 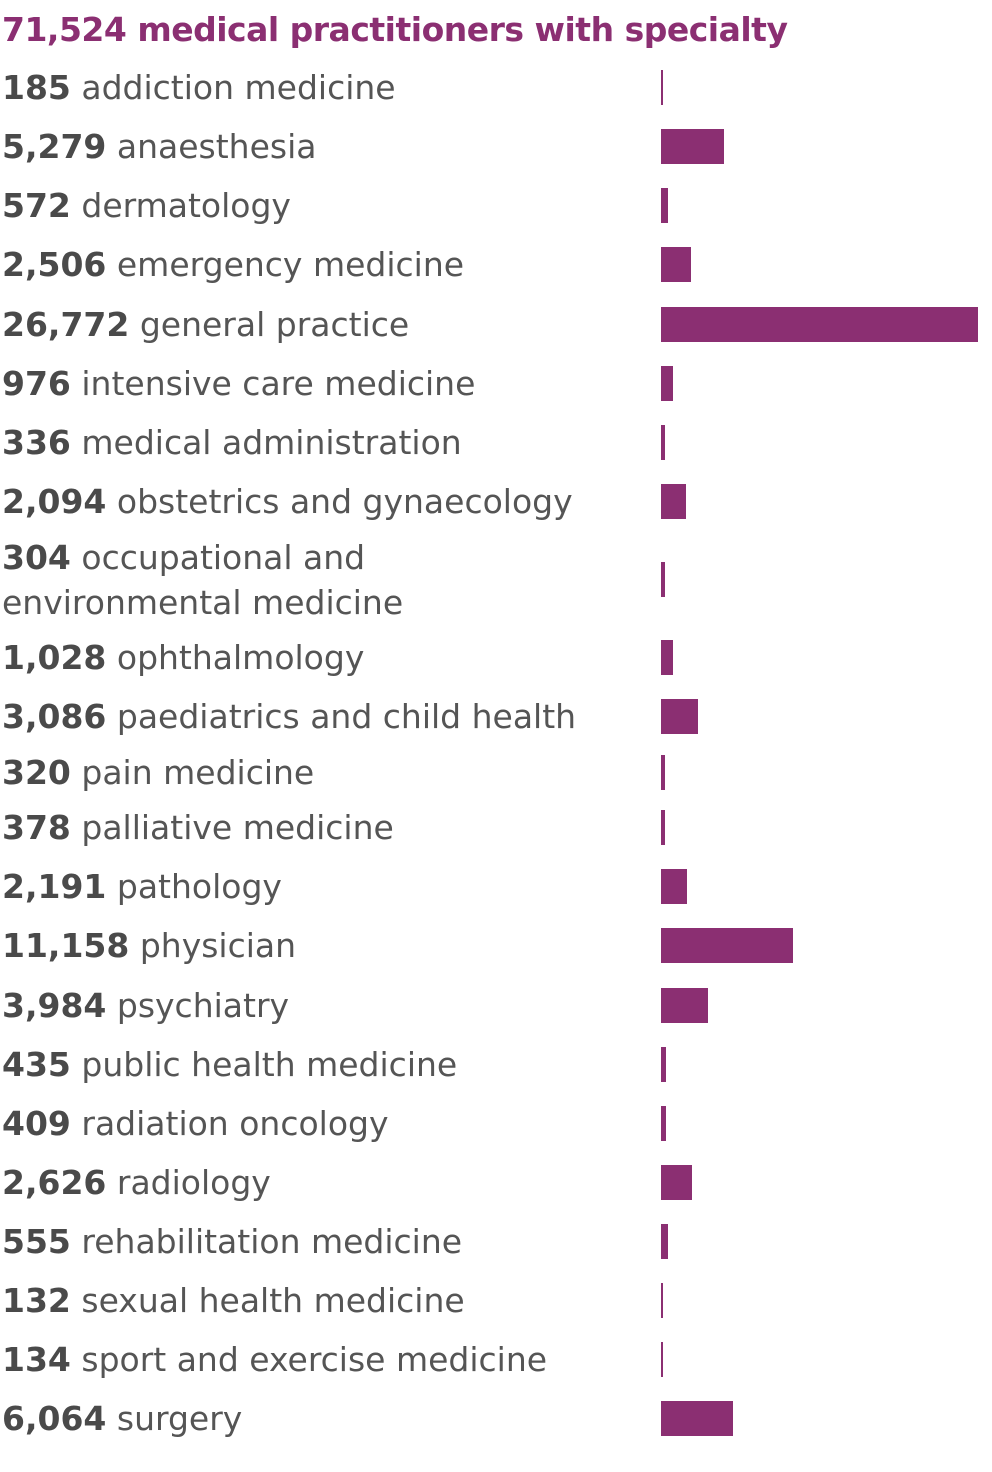 What do you see at coordinates (233, 87) in the screenshot?
I see `category-name: addiction medicine` at bounding box center [233, 87].